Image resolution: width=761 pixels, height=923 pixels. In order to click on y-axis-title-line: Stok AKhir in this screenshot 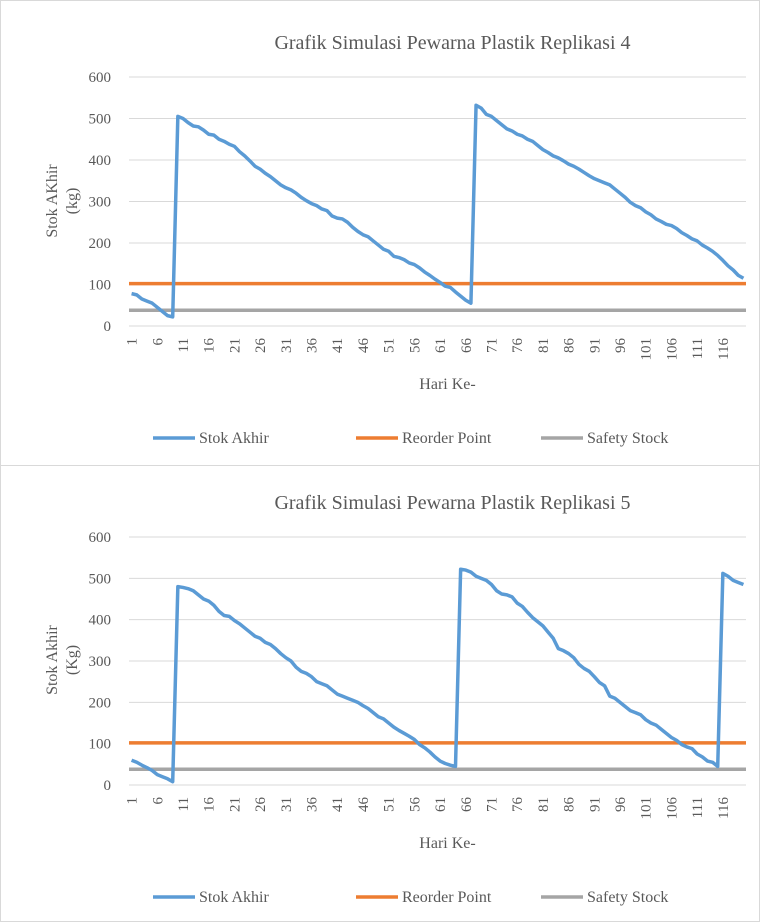, I will do `click(52, 201)`.